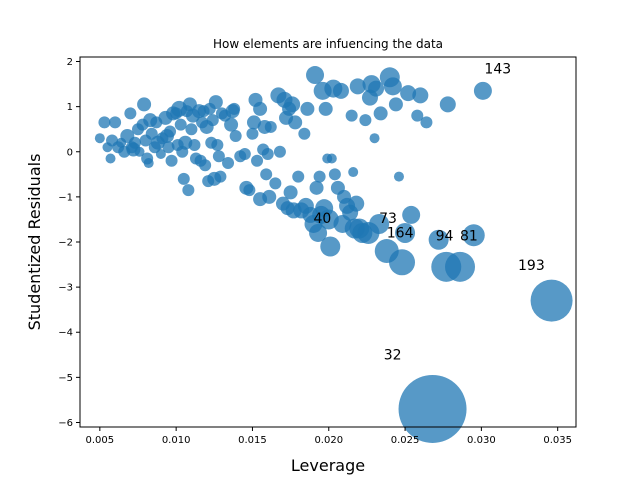  What do you see at coordinates (405, 440) in the screenshot?
I see `x-tick-label: 0.025` at bounding box center [405, 440].